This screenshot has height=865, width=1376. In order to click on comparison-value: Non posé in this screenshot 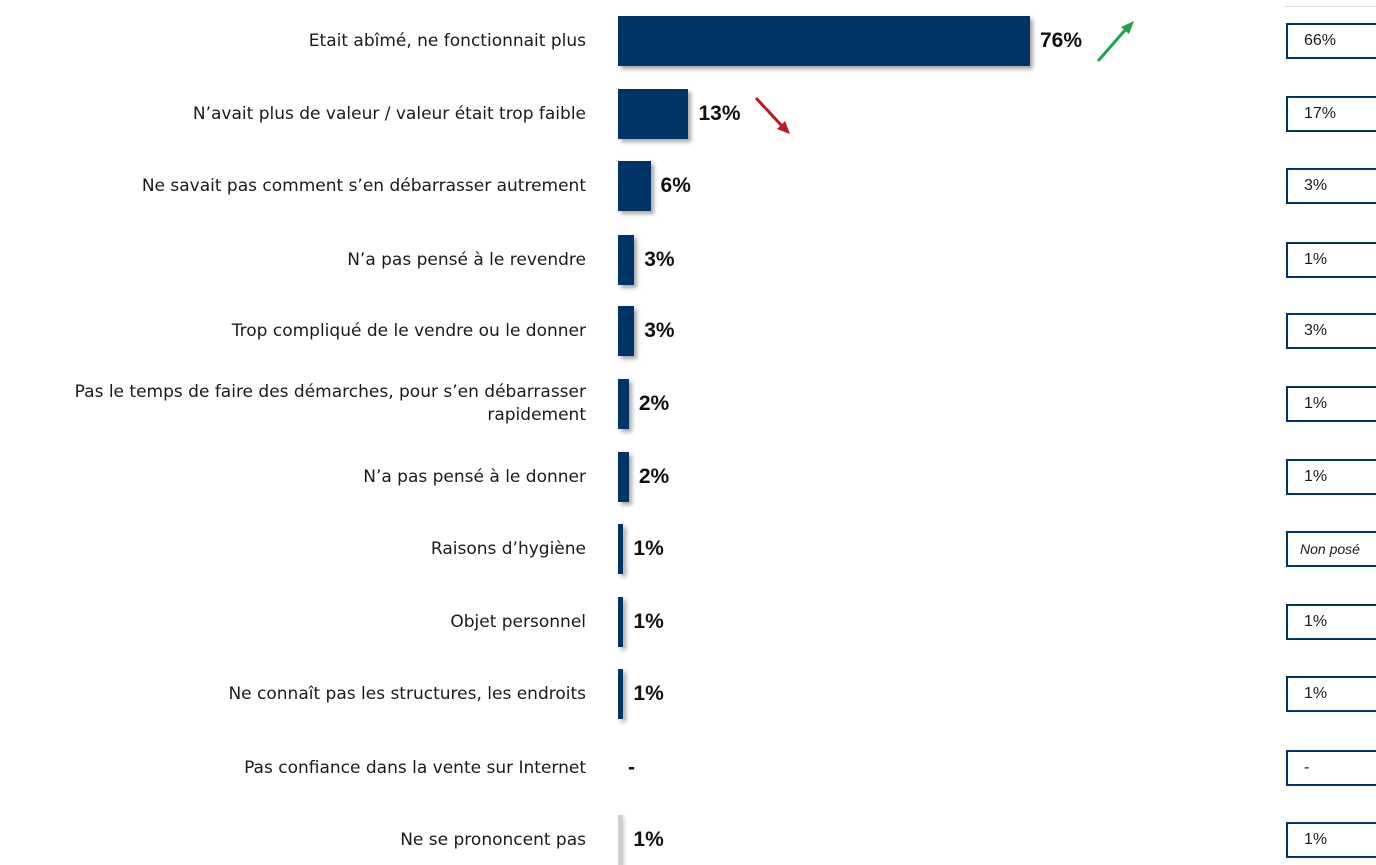, I will do `click(1330, 549)`.